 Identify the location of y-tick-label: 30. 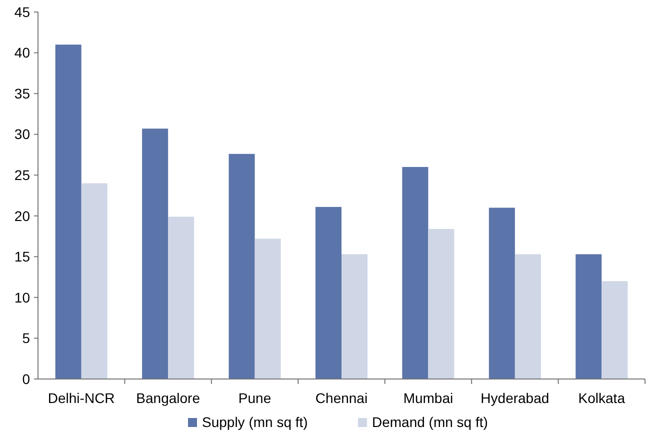
(22, 134).